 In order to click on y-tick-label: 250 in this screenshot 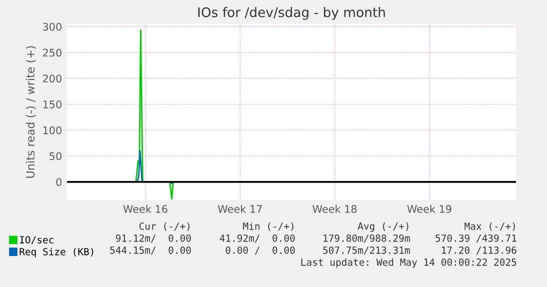, I will do `click(52, 52)`.